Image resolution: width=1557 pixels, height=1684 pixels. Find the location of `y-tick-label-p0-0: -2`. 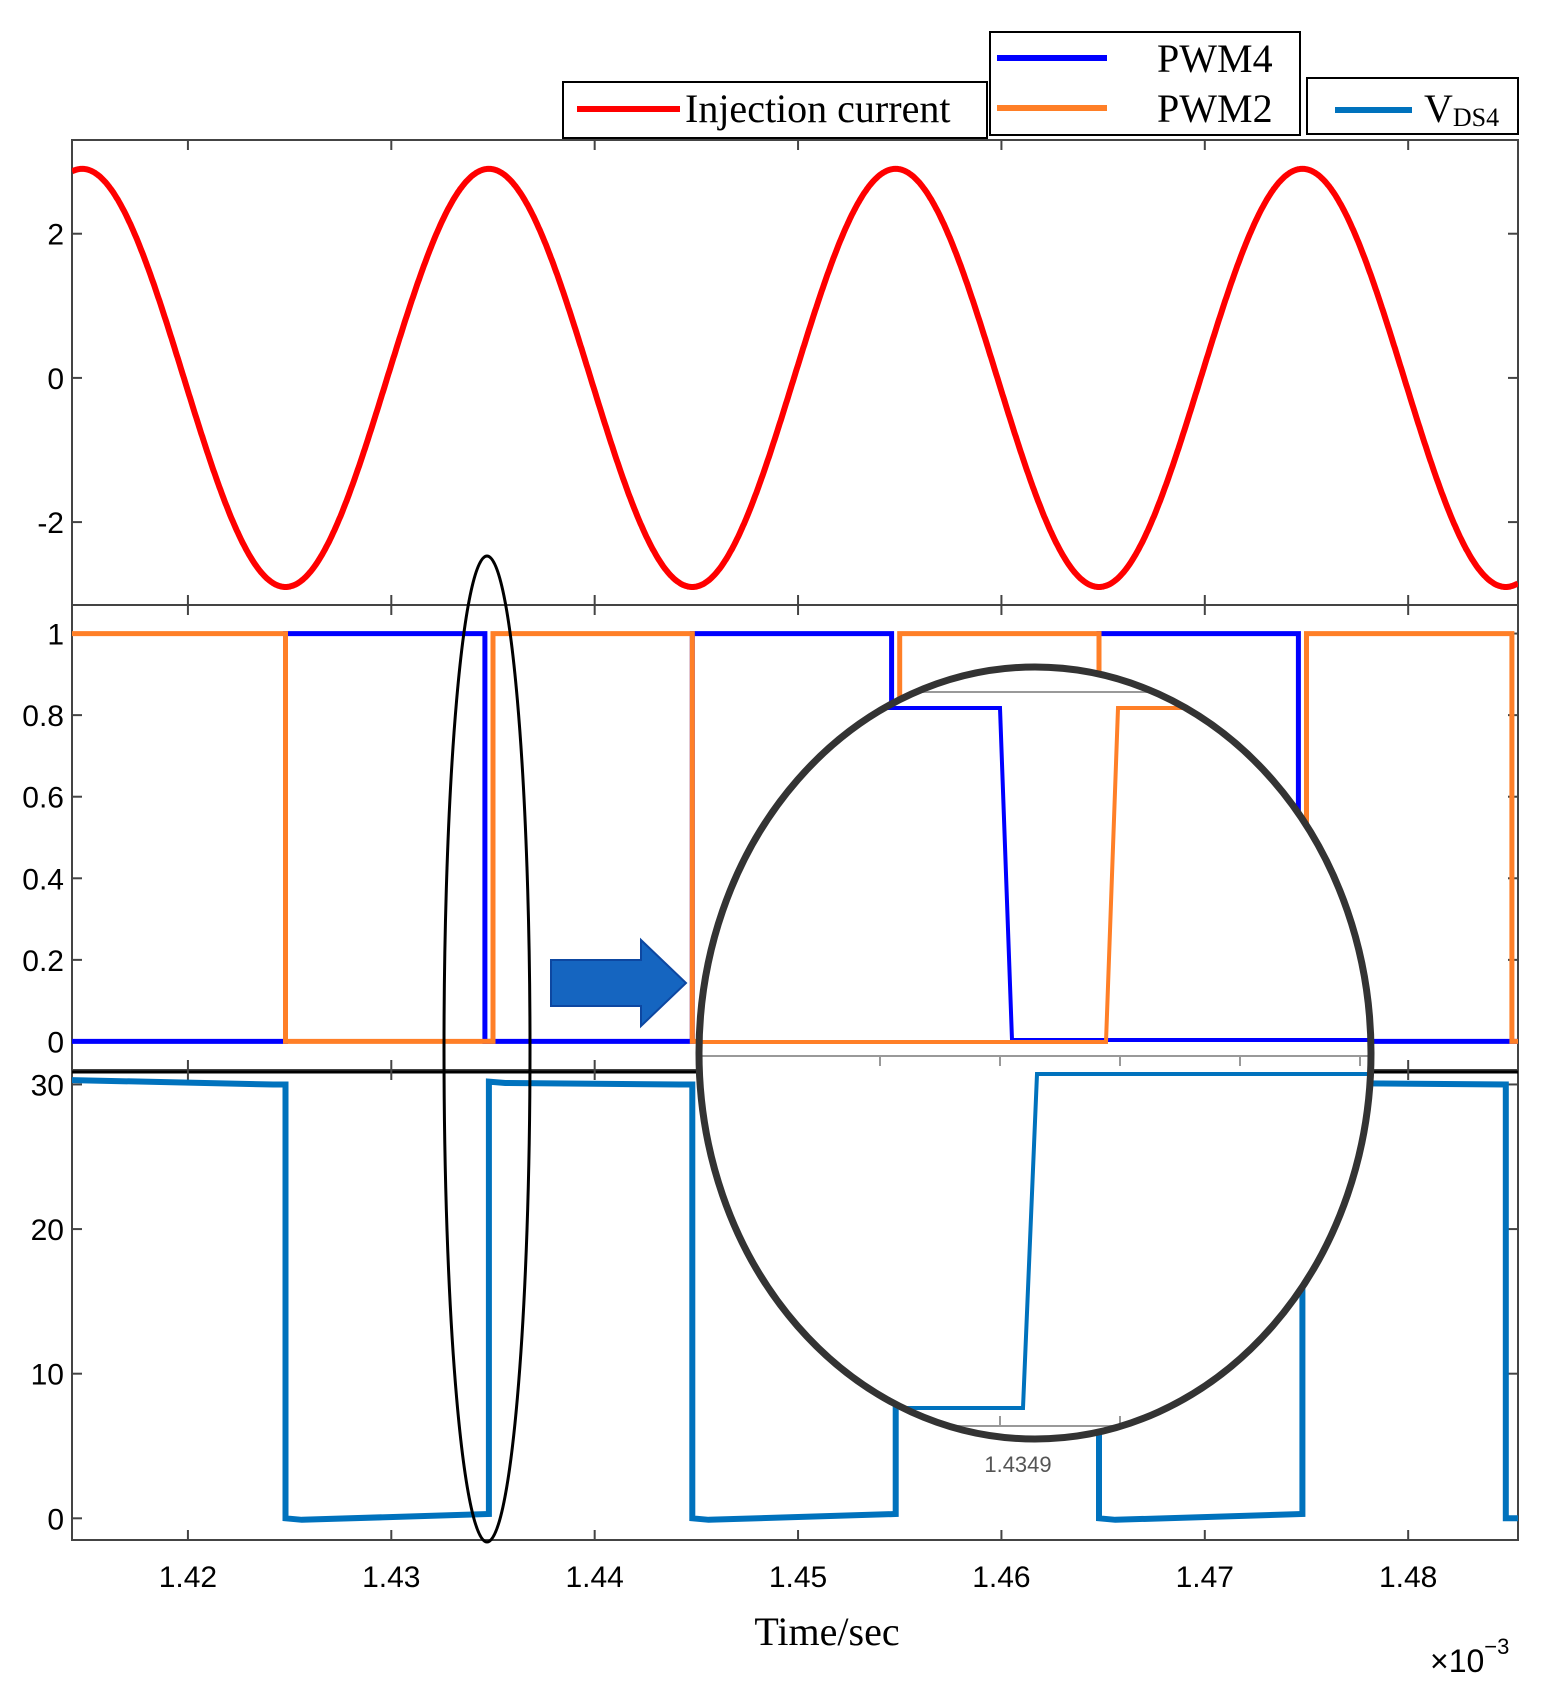

y-tick-label-p0-0: -2 is located at coordinates (50, 523).